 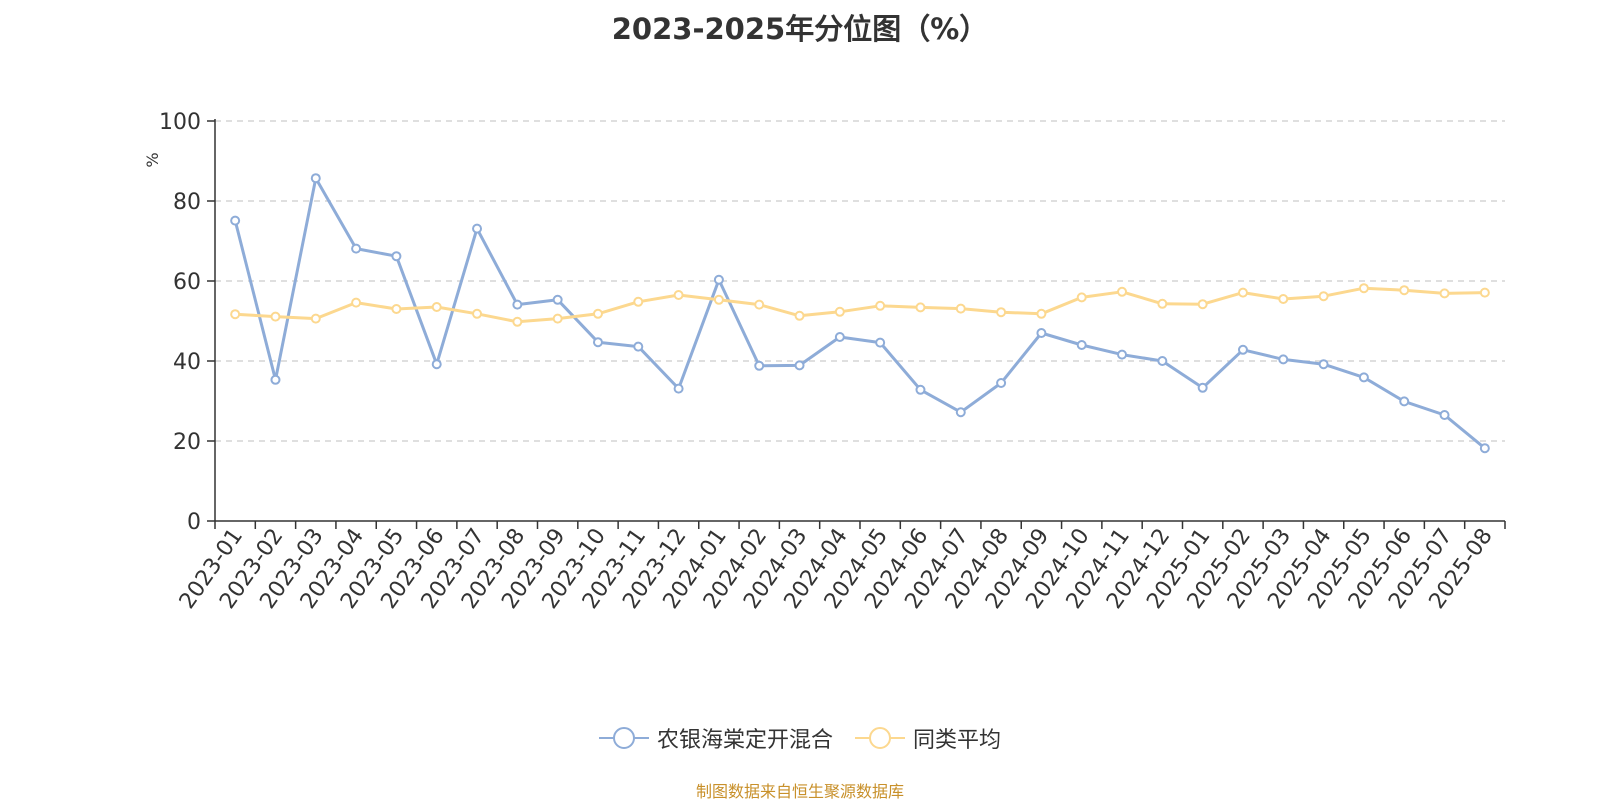 What do you see at coordinates (180, 122) in the screenshot?
I see `y-tick-label: 100` at bounding box center [180, 122].